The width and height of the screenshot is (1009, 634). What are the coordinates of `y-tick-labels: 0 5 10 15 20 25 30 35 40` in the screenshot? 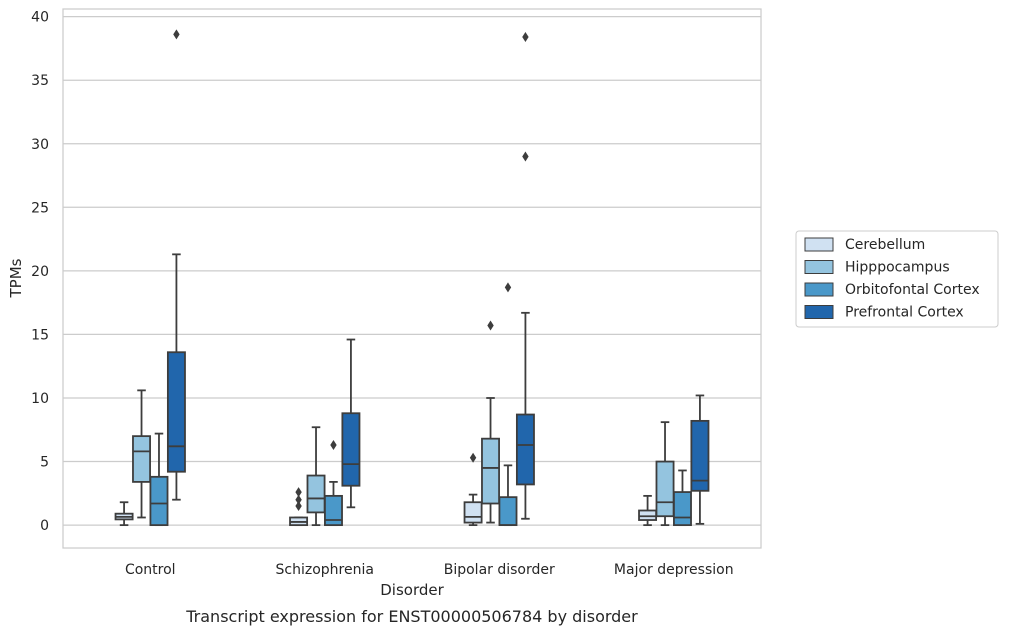 It's located at (40, 272).